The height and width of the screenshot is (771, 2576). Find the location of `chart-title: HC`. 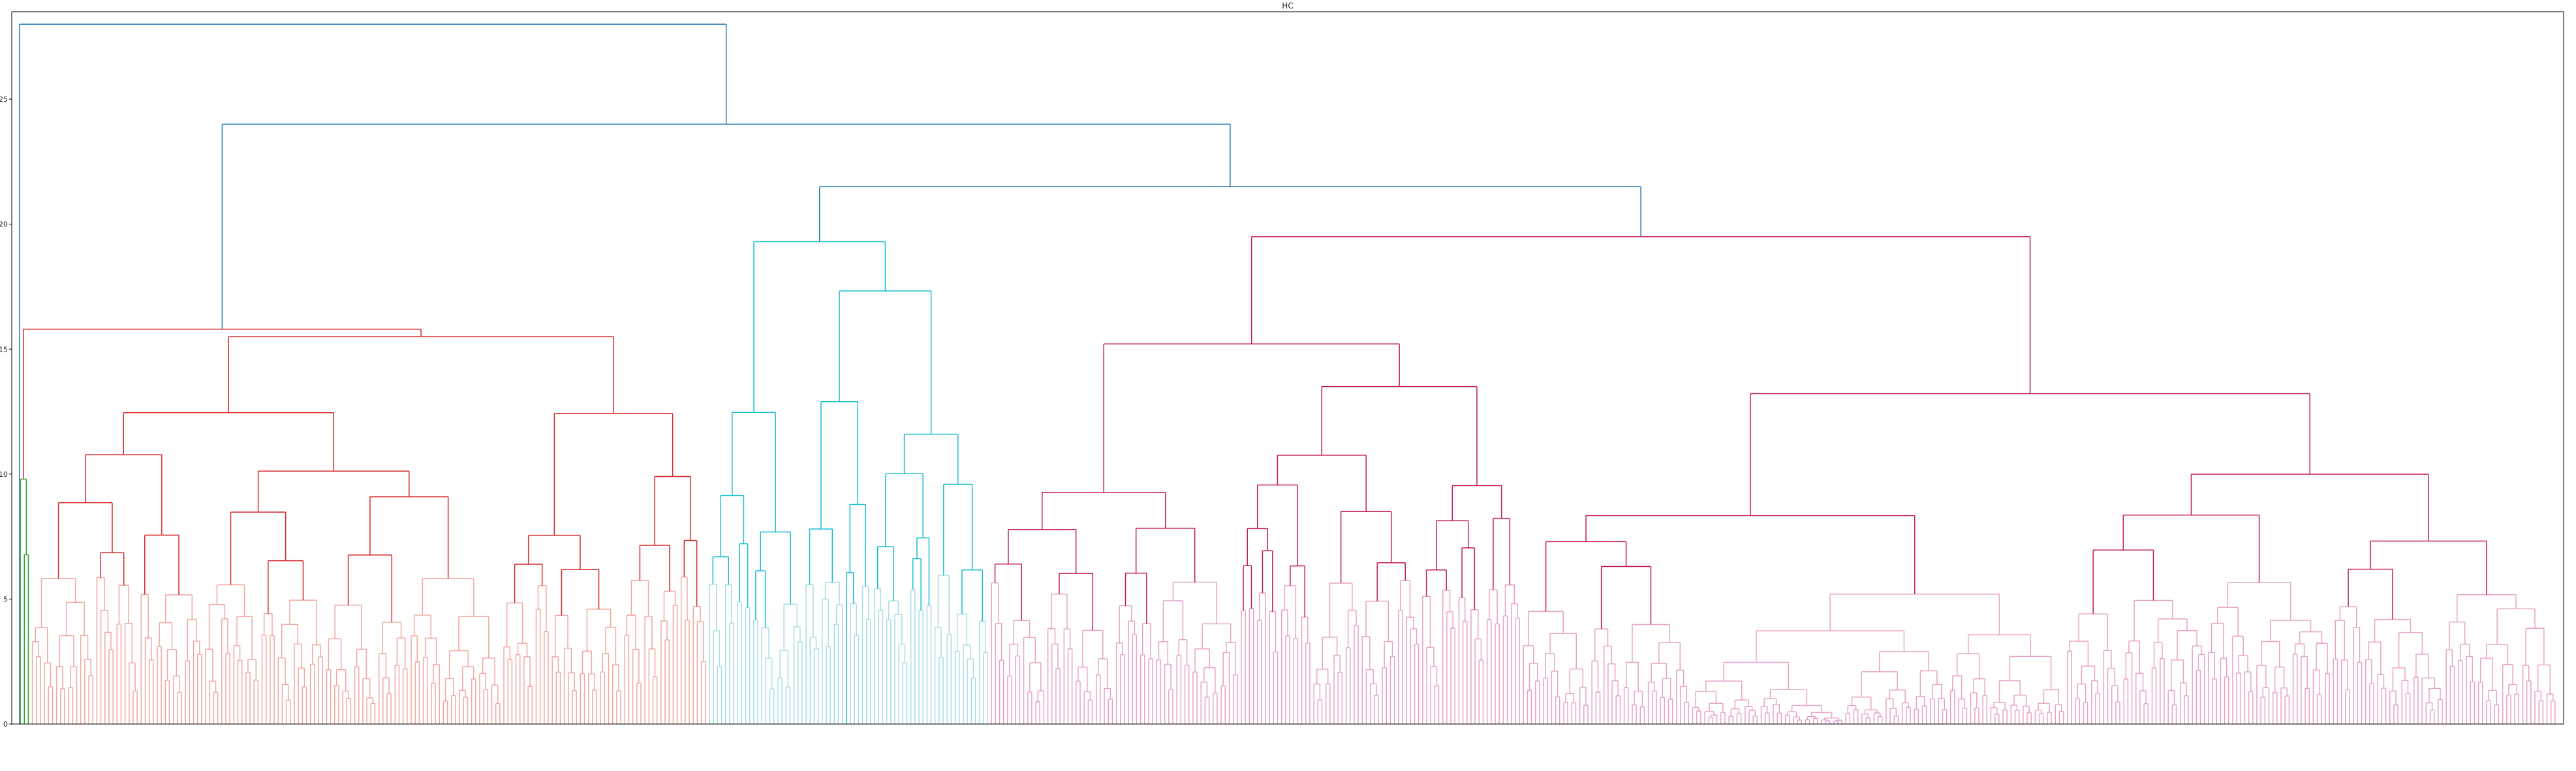

chart-title: HC is located at coordinates (1287, 5).